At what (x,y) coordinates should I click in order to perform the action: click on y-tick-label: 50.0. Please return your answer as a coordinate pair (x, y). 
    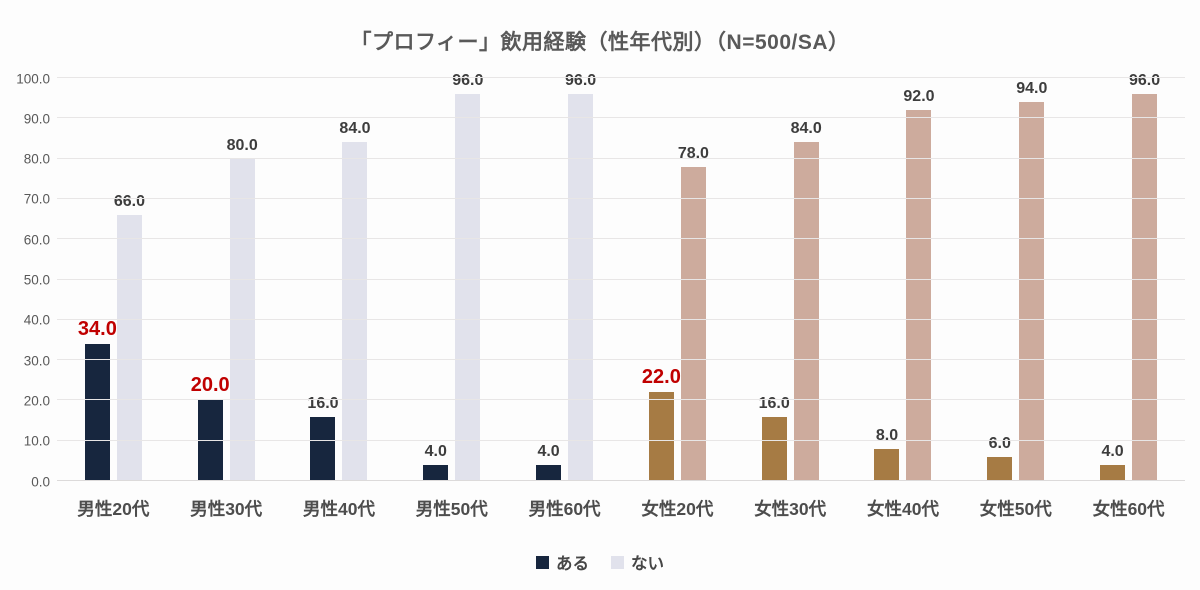
    Looking at the image, I should click on (36, 280).